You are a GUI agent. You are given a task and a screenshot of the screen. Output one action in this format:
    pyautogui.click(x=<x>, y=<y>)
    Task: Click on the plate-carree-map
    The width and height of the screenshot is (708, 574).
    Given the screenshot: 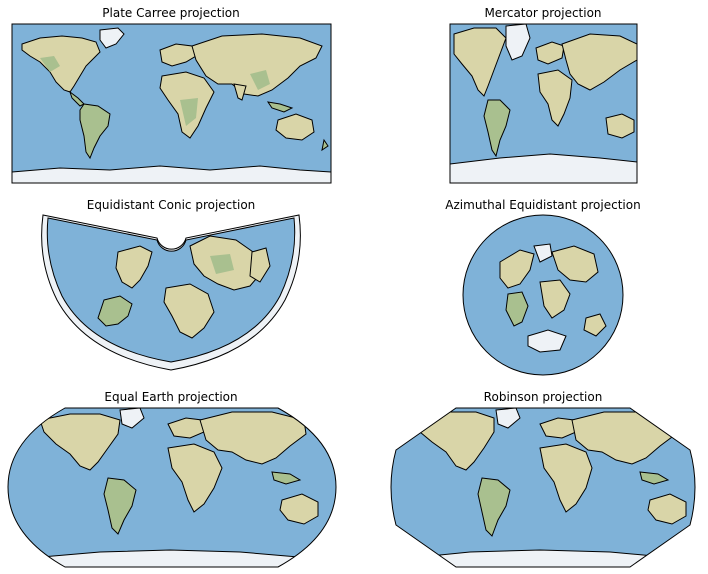 What is the action you would take?
    pyautogui.click(x=171, y=103)
    